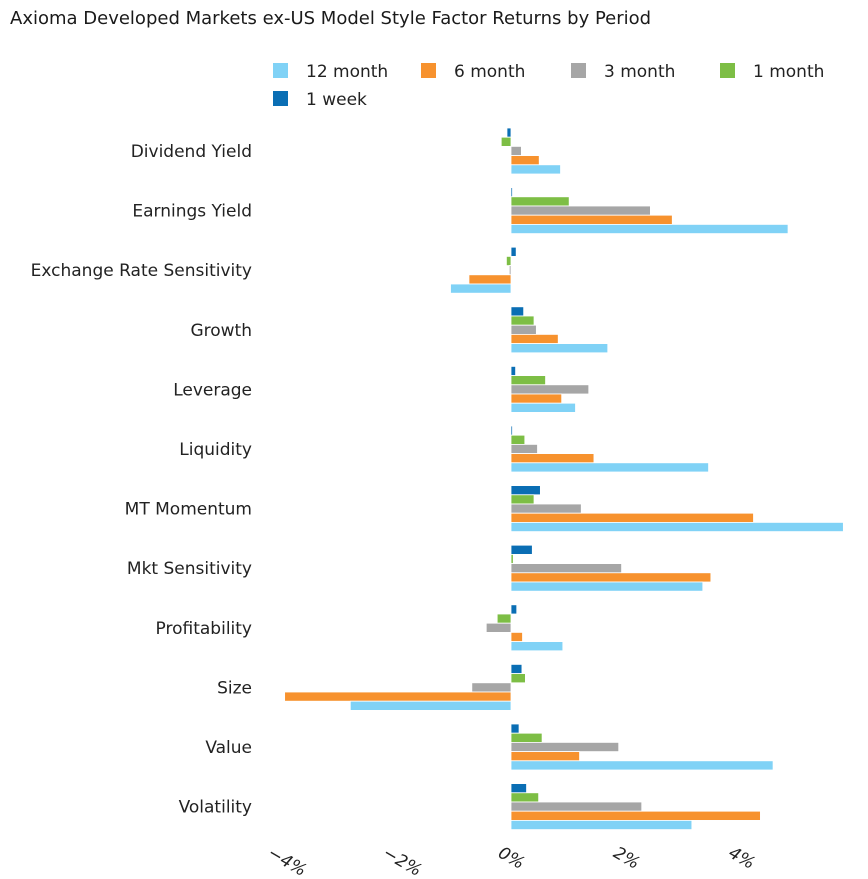 This screenshot has height=879, width=868. I want to click on x-axis-ticks: −4% −2% 0% 2% 4%, so click(511, 861).